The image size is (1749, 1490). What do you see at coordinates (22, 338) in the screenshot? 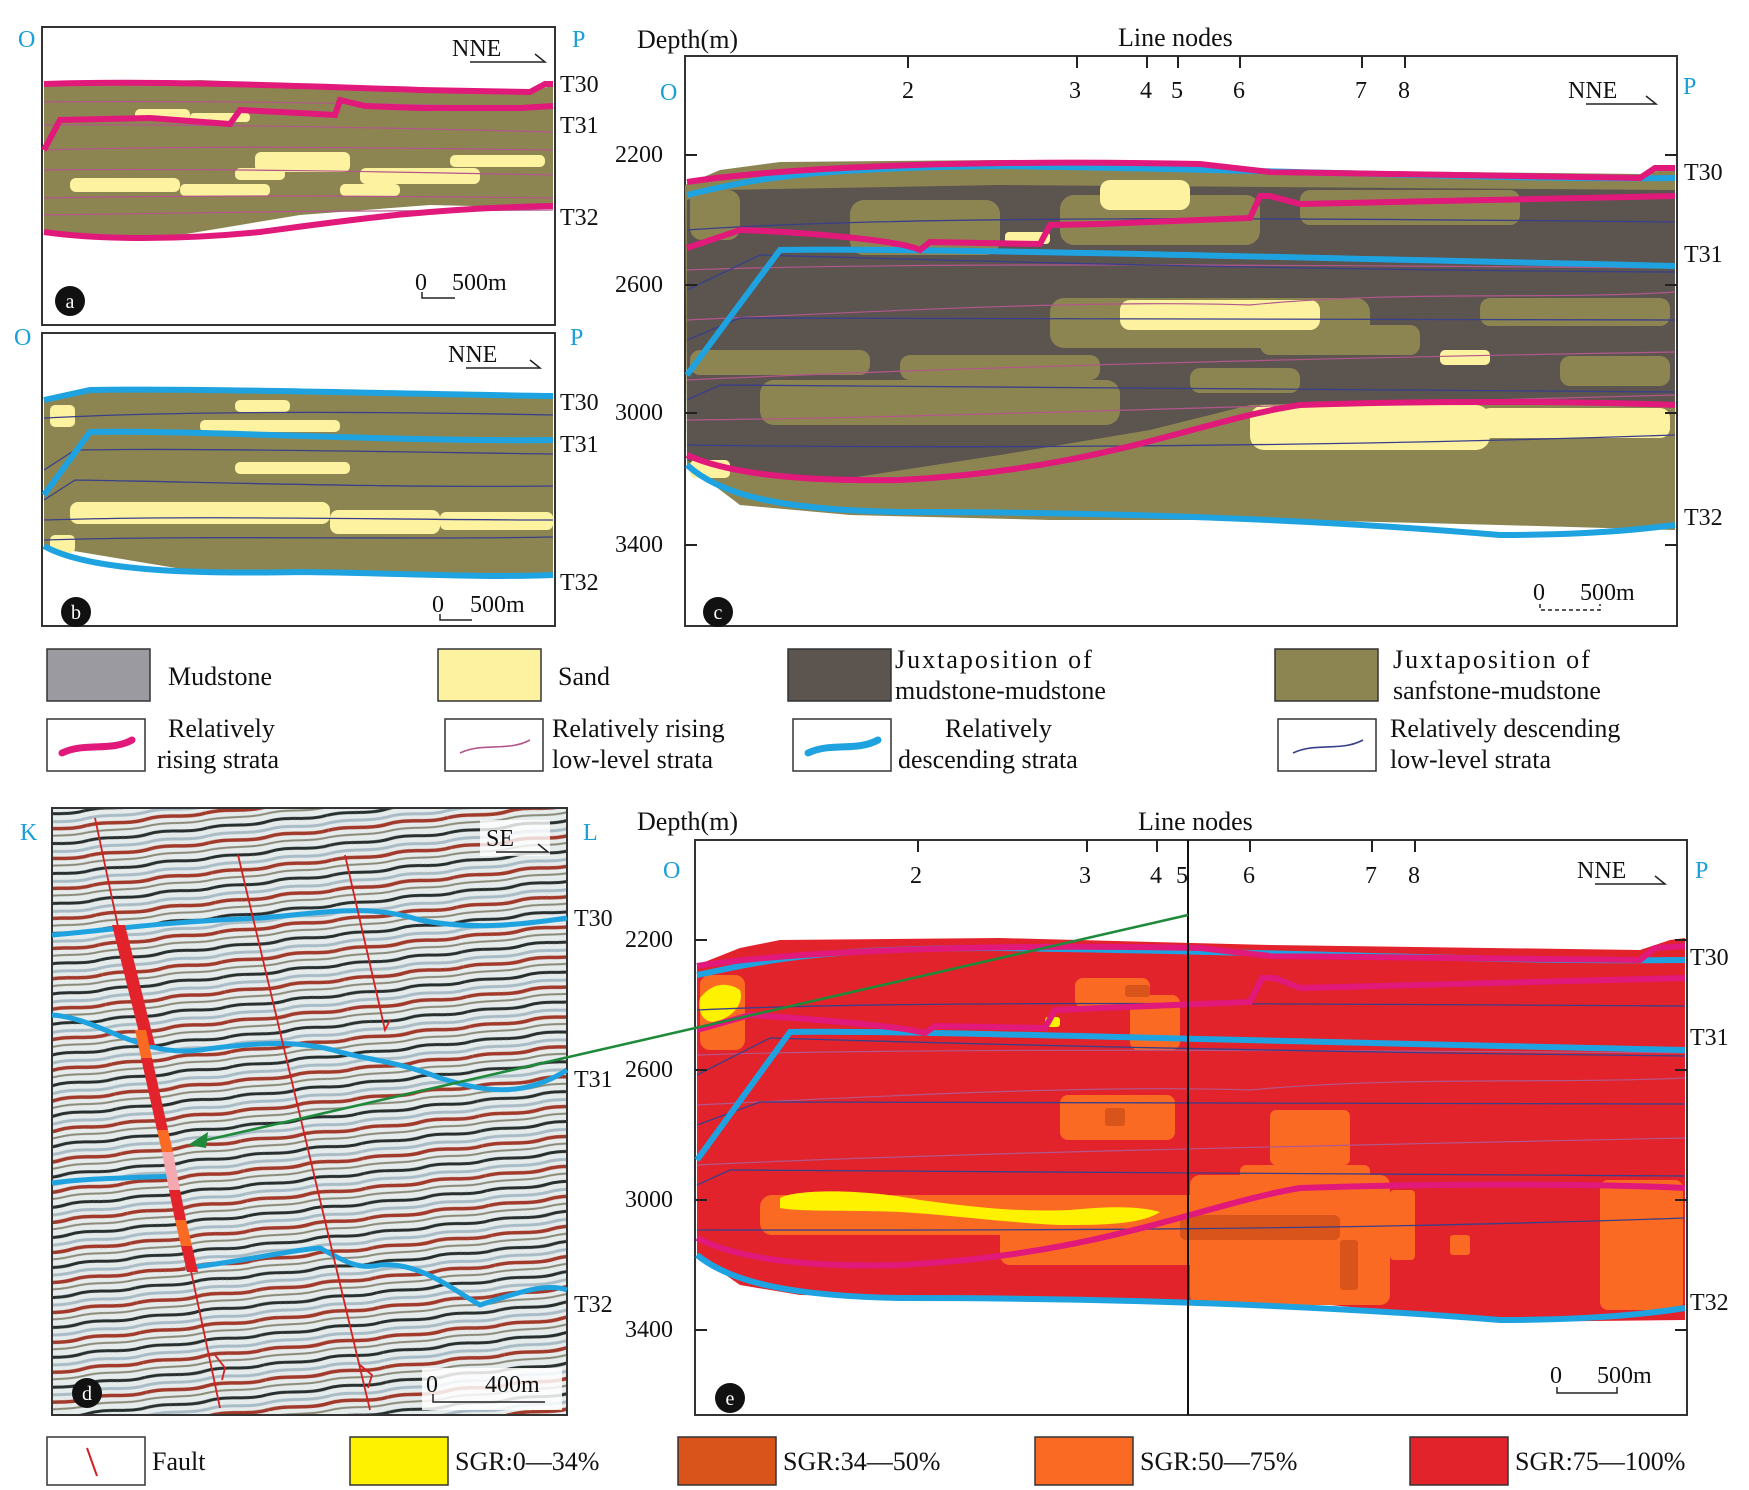
I see `panel-b-left-endpoint: O` at bounding box center [22, 338].